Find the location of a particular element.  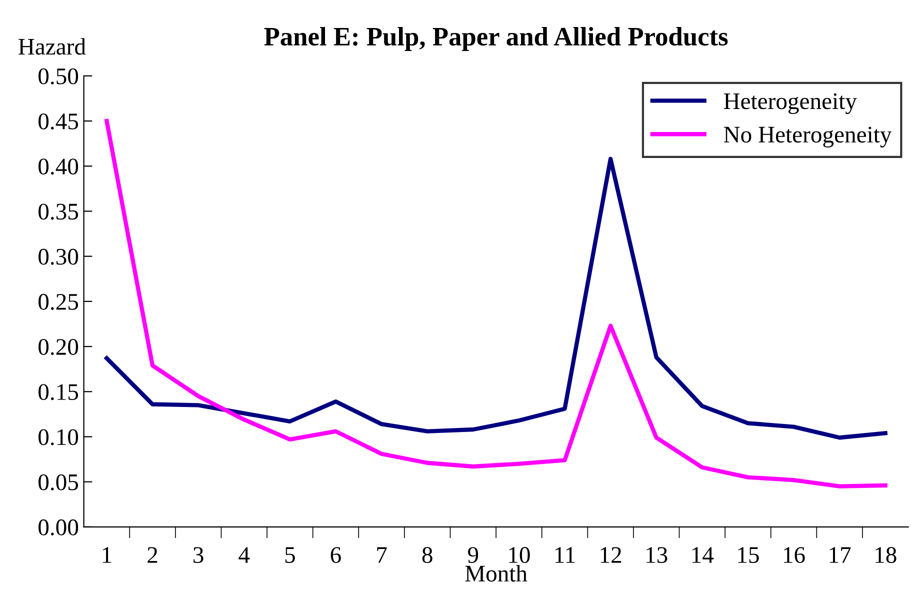

y-tick-label: 0.25 is located at coordinates (58, 302).